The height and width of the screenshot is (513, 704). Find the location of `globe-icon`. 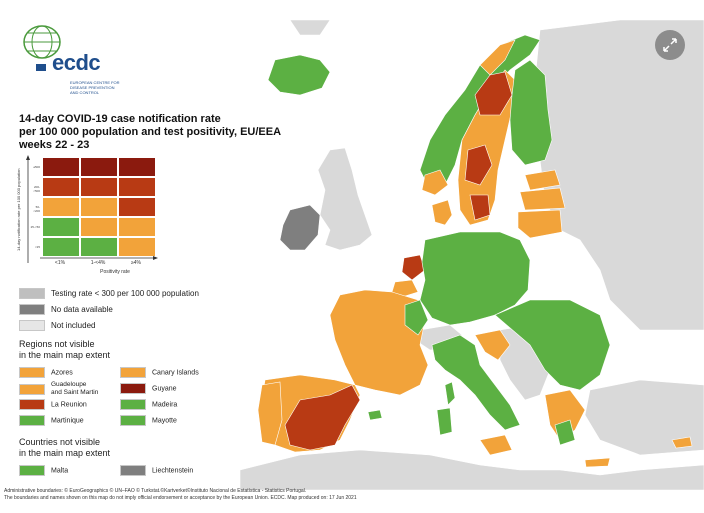

globe-icon is located at coordinates (42, 48).